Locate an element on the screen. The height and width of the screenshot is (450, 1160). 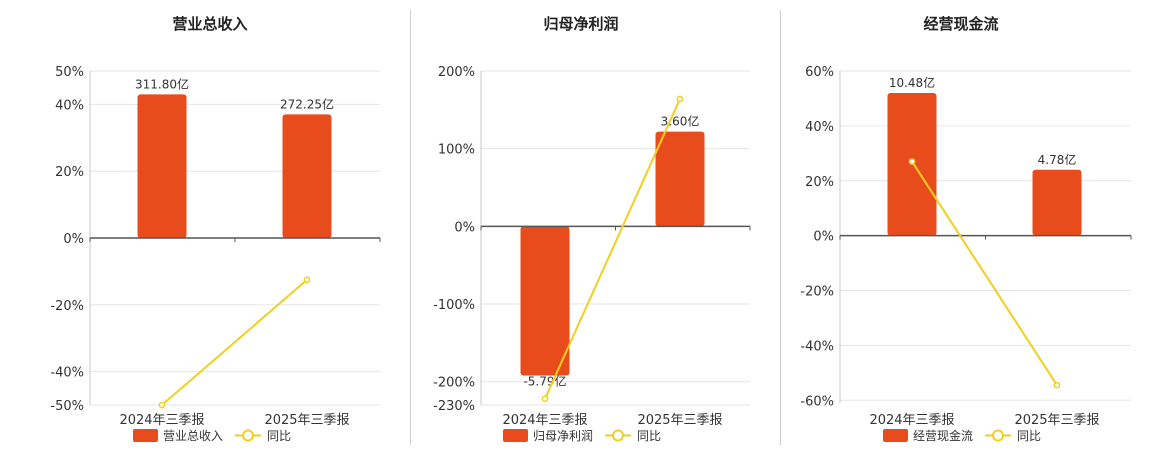
y-tick-label: -50% is located at coordinates (67, 406).